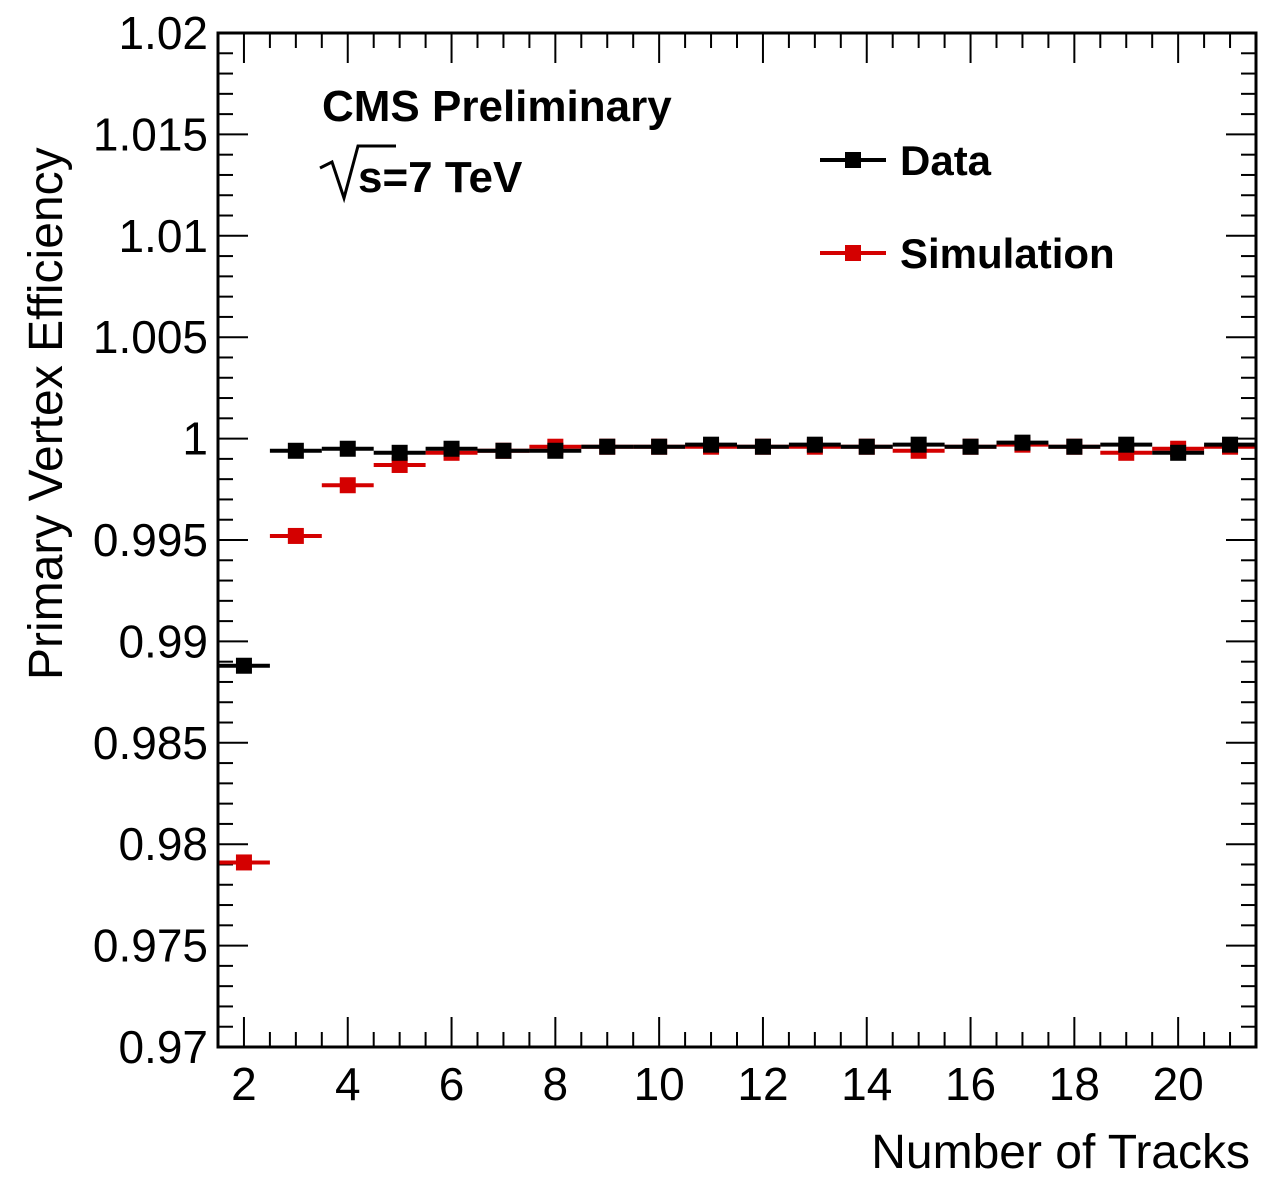  I want to click on x-axis-title: Number of Tracks, so click(1060, 1152).